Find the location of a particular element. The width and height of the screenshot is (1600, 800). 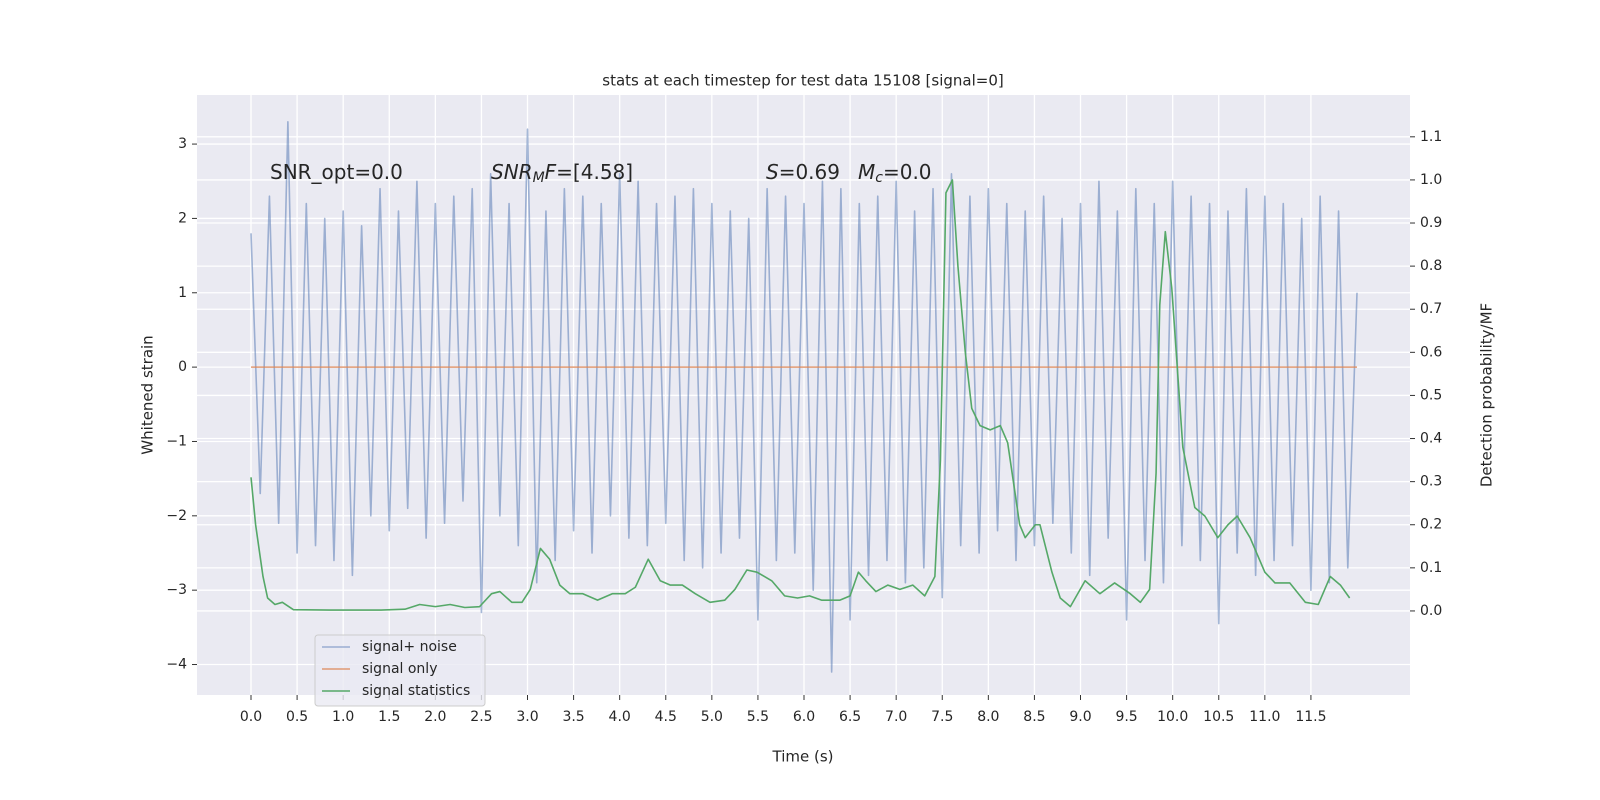

annotation: Mc=0.0 is located at coordinates (895, 173).